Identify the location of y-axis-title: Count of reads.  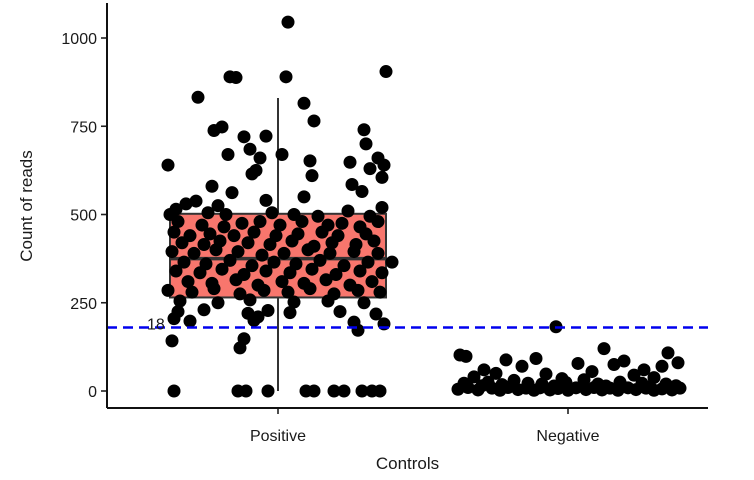
(26, 206).